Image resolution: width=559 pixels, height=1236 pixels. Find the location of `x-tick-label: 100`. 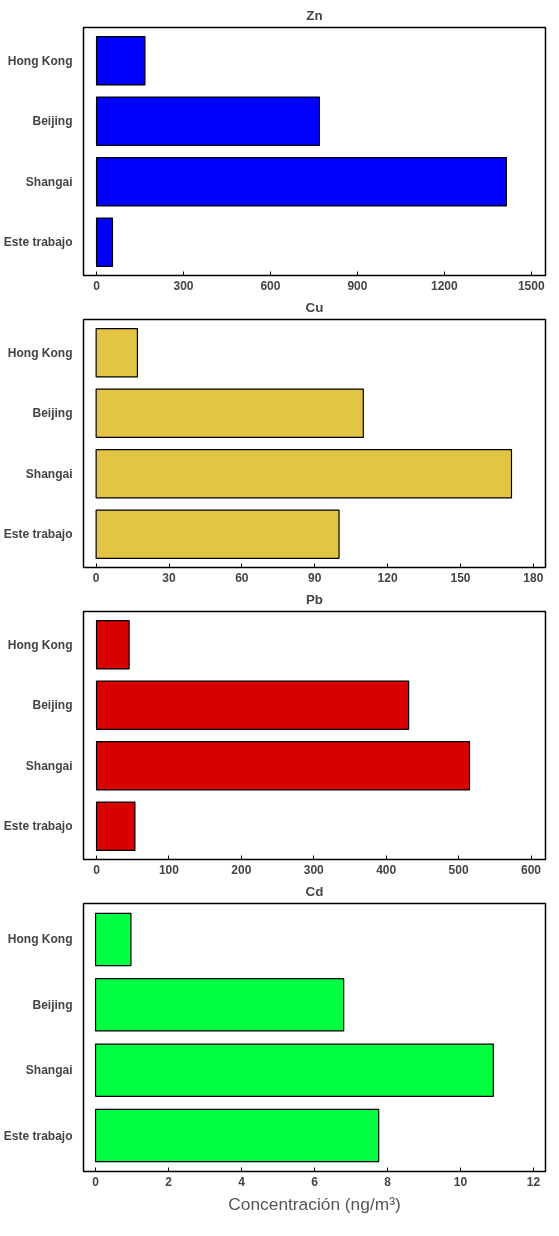

x-tick-label: 100 is located at coordinates (169, 869).